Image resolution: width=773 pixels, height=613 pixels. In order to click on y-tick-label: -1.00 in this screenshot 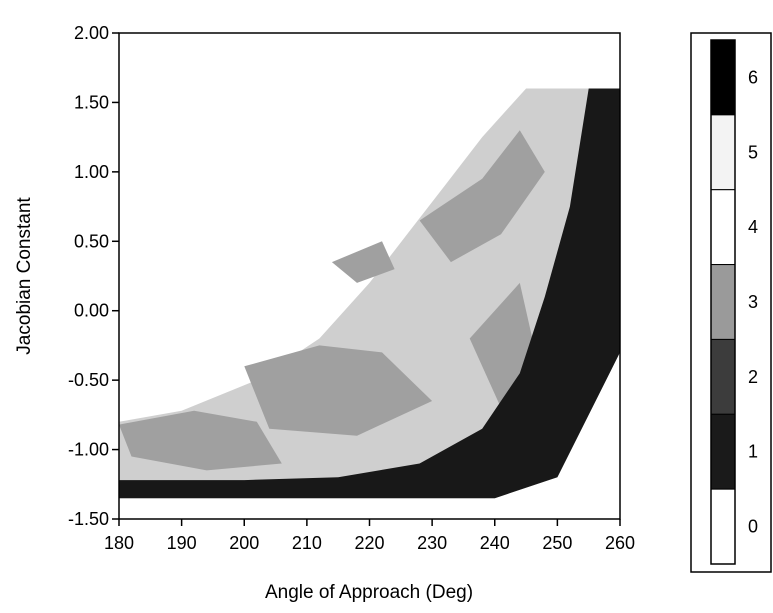, I will do `click(88, 450)`.